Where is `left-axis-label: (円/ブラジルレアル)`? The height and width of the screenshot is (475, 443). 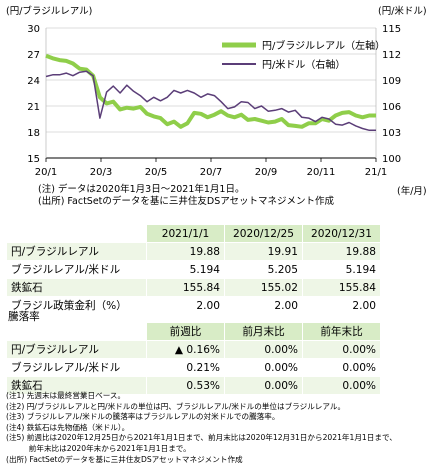 left-axis-label: (円/ブラジルレアル) is located at coordinates (49, 11).